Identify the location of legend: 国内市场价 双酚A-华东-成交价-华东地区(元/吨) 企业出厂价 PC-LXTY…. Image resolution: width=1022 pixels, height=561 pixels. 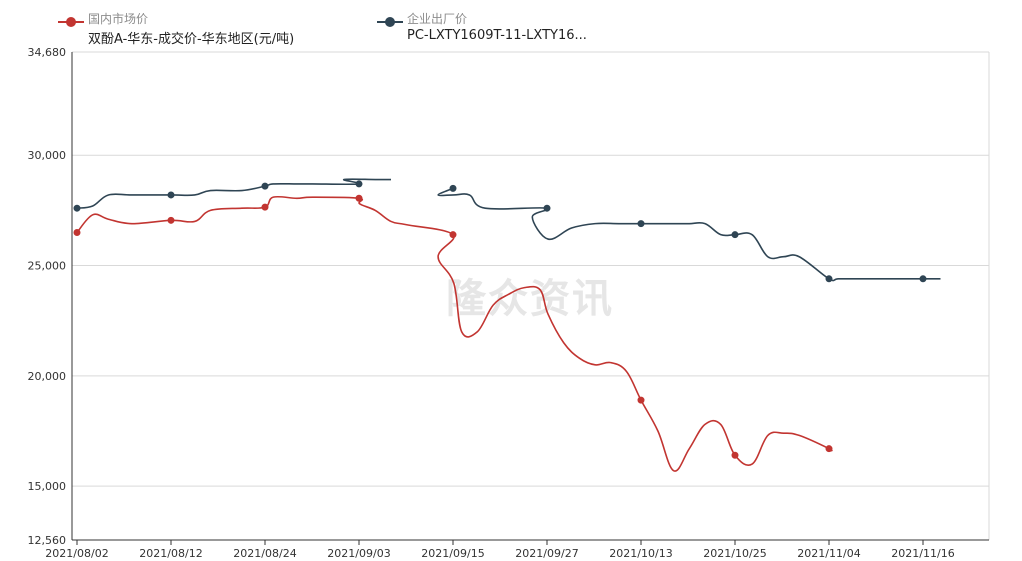
(511, 28).